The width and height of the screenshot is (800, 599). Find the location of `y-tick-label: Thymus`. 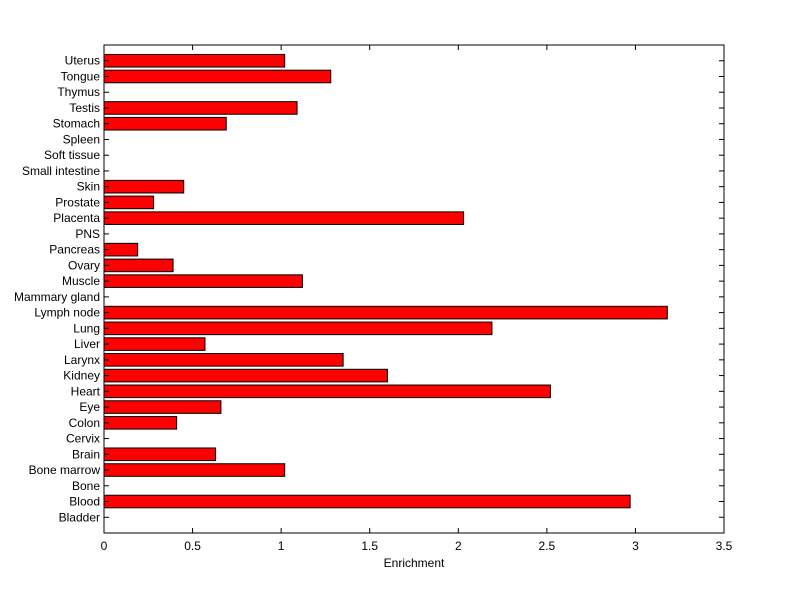

y-tick-label: Thymus is located at coordinates (78, 92).